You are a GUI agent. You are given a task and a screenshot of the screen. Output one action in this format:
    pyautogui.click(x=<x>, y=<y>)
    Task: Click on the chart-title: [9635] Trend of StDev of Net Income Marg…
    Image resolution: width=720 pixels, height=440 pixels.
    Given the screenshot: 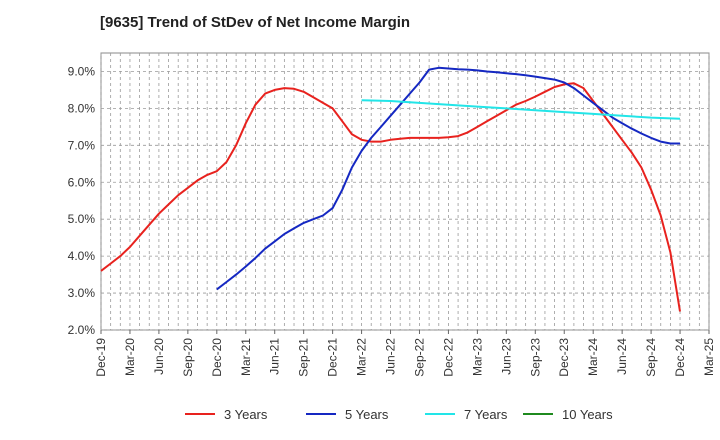 What is the action you would take?
    pyautogui.click(x=255, y=22)
    